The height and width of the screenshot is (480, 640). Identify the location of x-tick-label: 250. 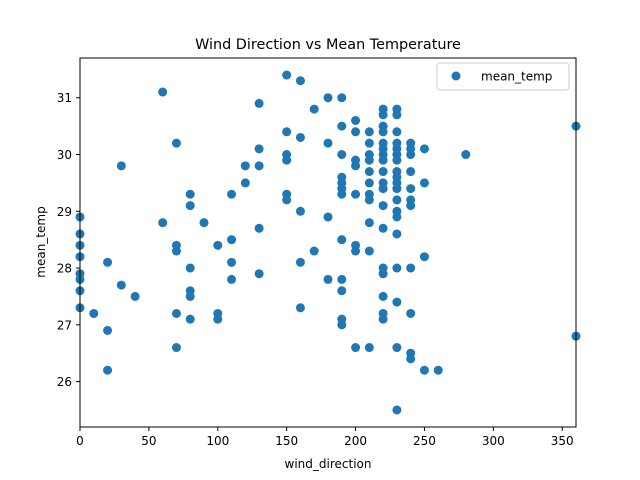
(424, 441).